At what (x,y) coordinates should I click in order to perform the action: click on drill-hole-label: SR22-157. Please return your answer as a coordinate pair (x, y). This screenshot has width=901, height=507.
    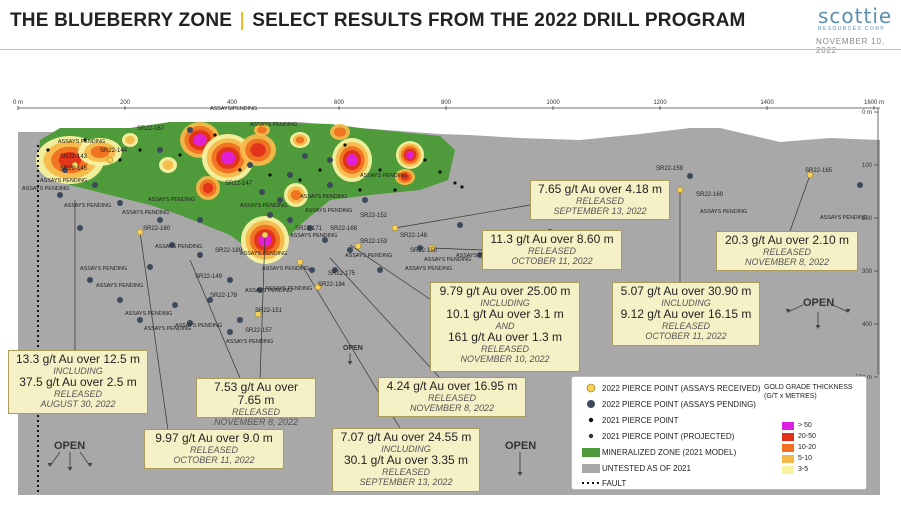
    Looking at the image, I should click on (259, 331).